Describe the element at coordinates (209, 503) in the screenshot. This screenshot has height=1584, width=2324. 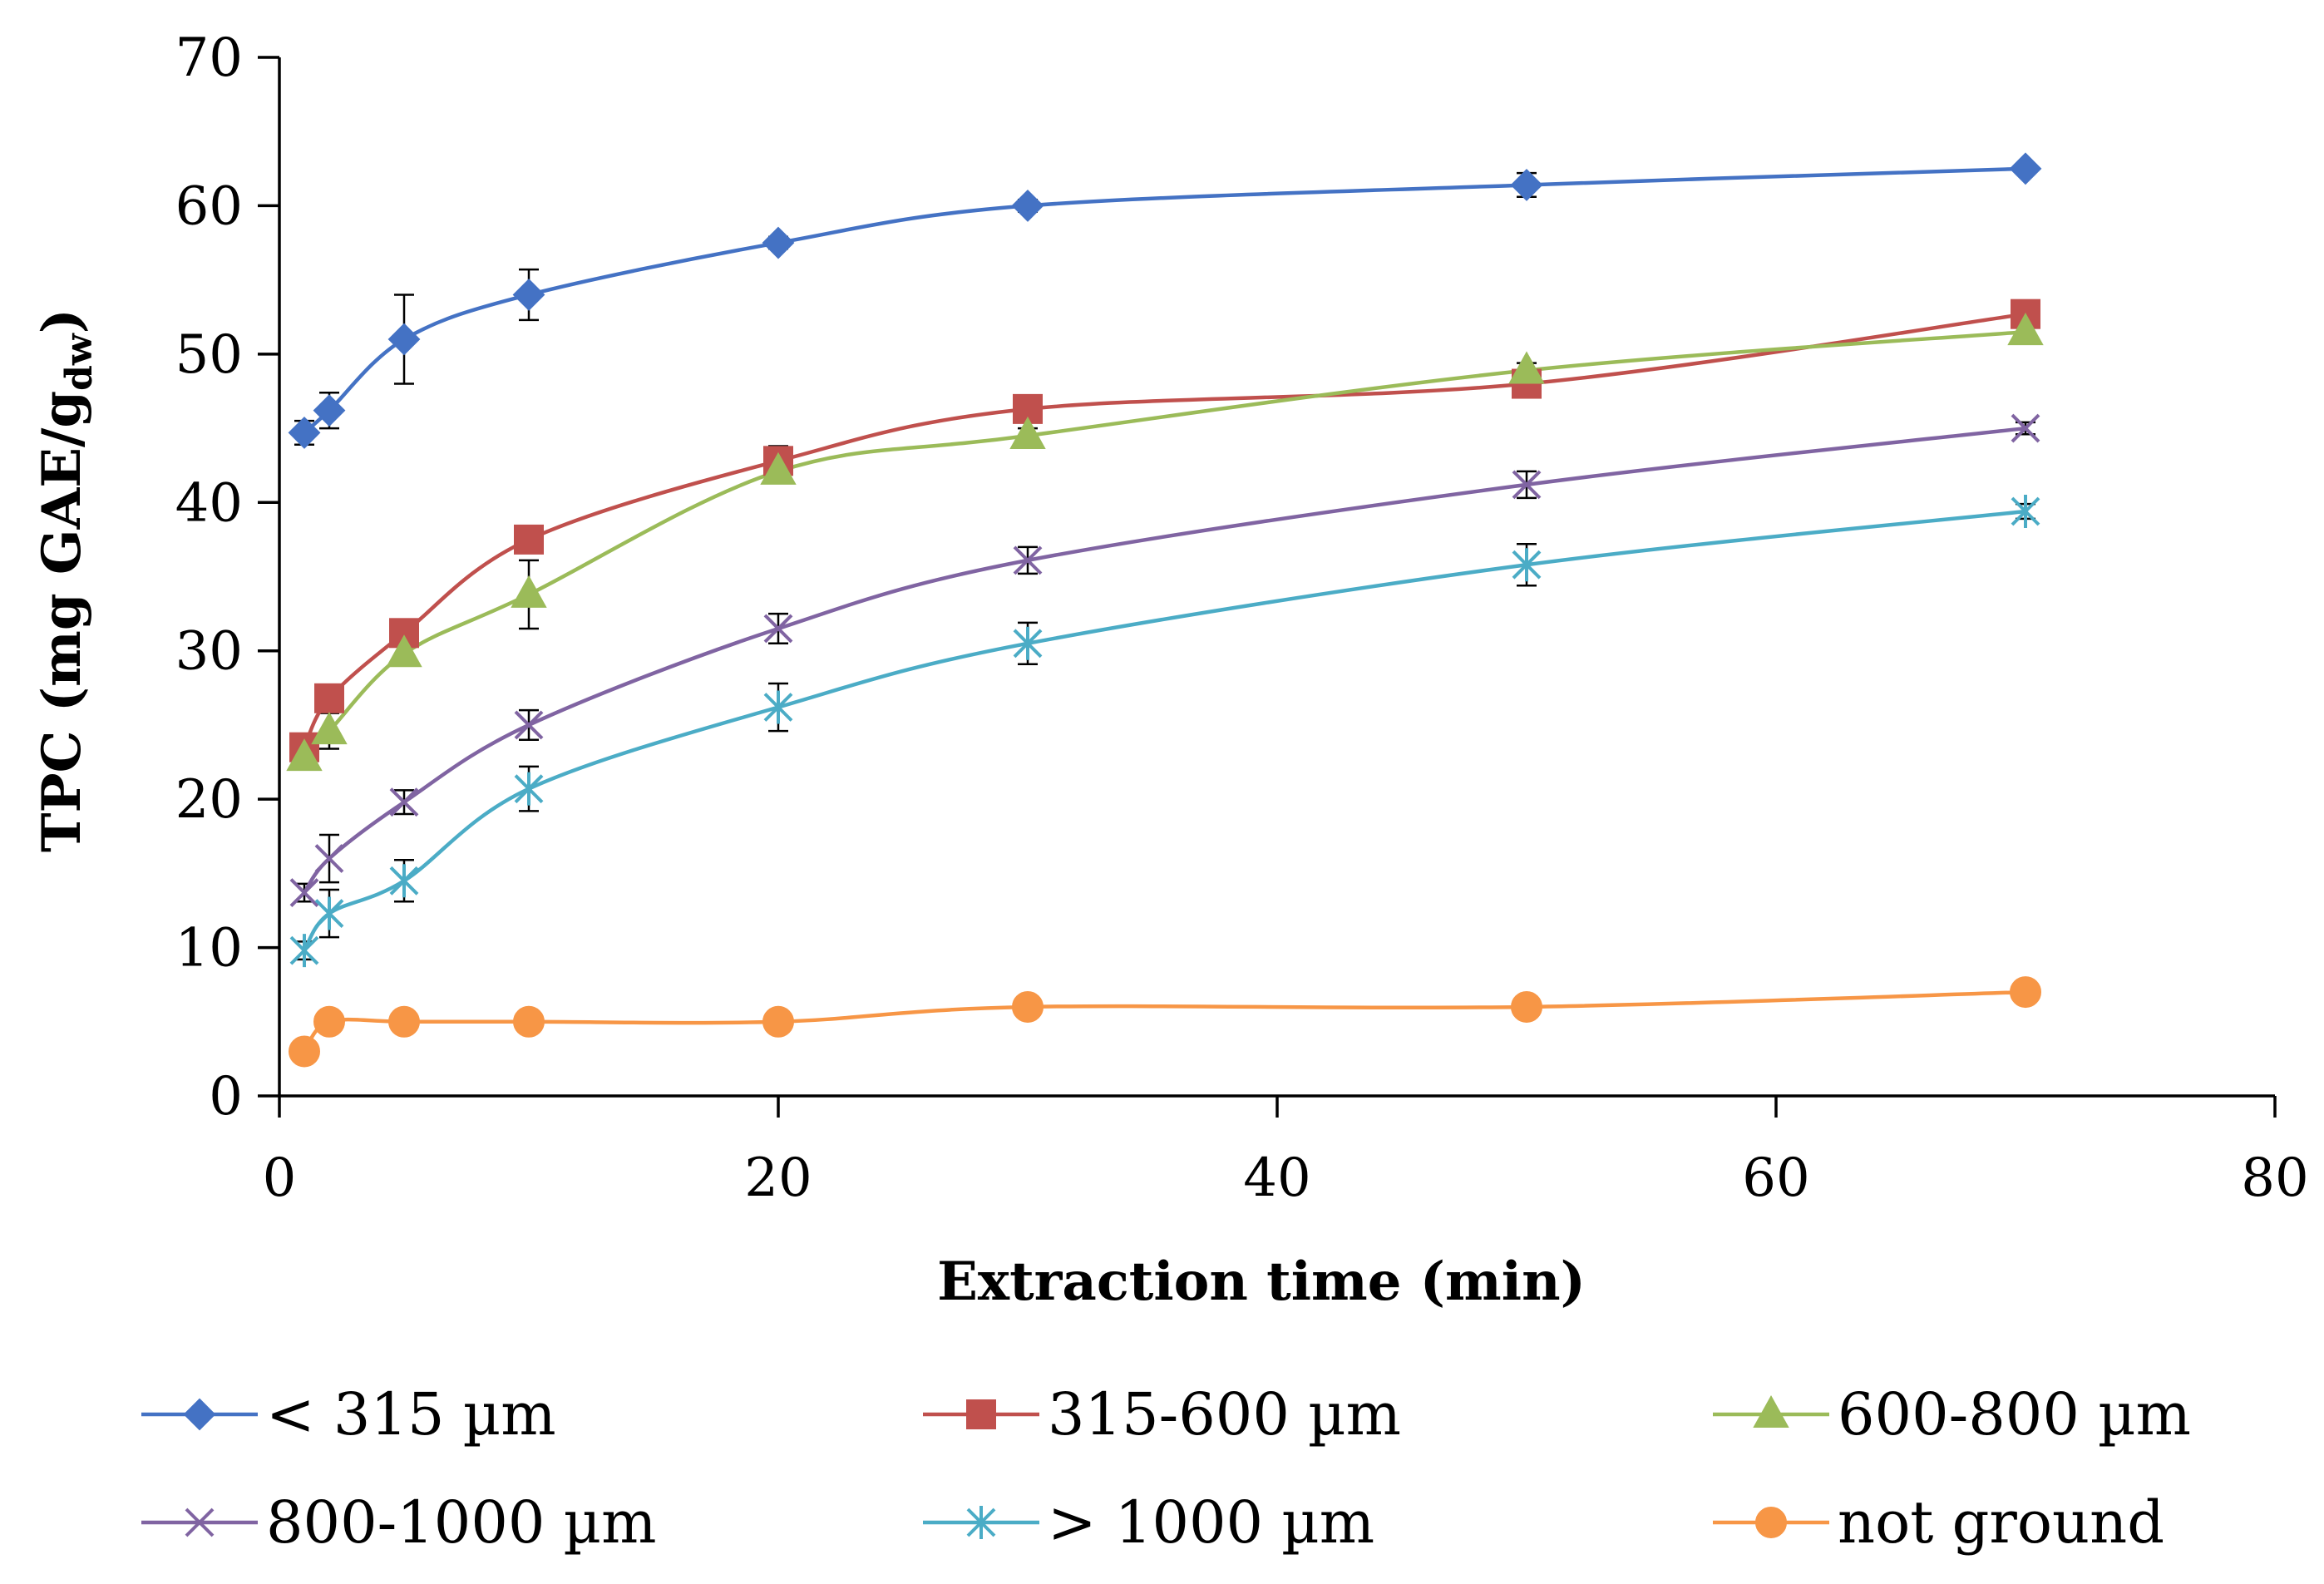
I see `y-tick-label: 40` at that location.